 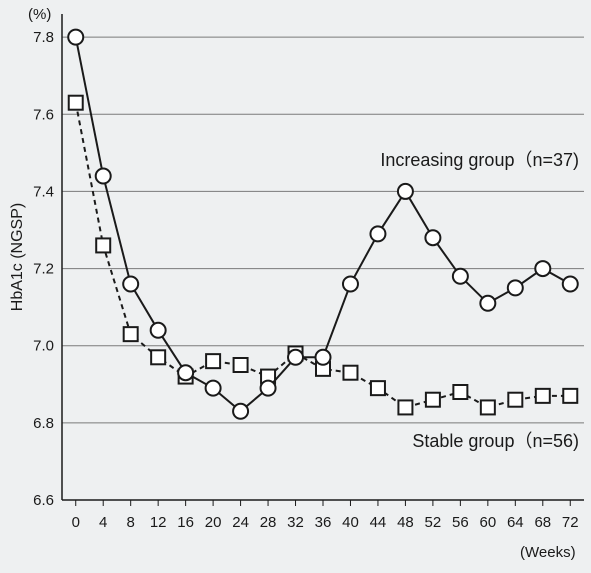 I want to click on x-tick-label: 68, so click(x=542, y=522).